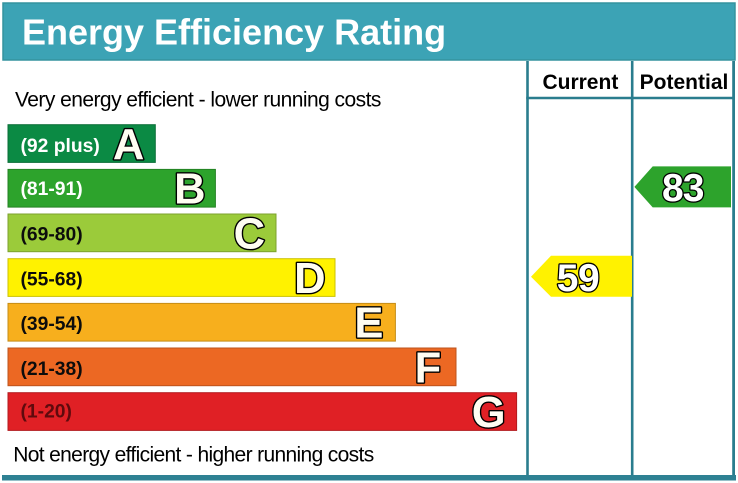 The height and width of the screenshot is (483, 738). What do you see at coordinates (60, 146) in the screenshot?
I see `svg-text: (92 plus)` at bounding box center [60, 146].